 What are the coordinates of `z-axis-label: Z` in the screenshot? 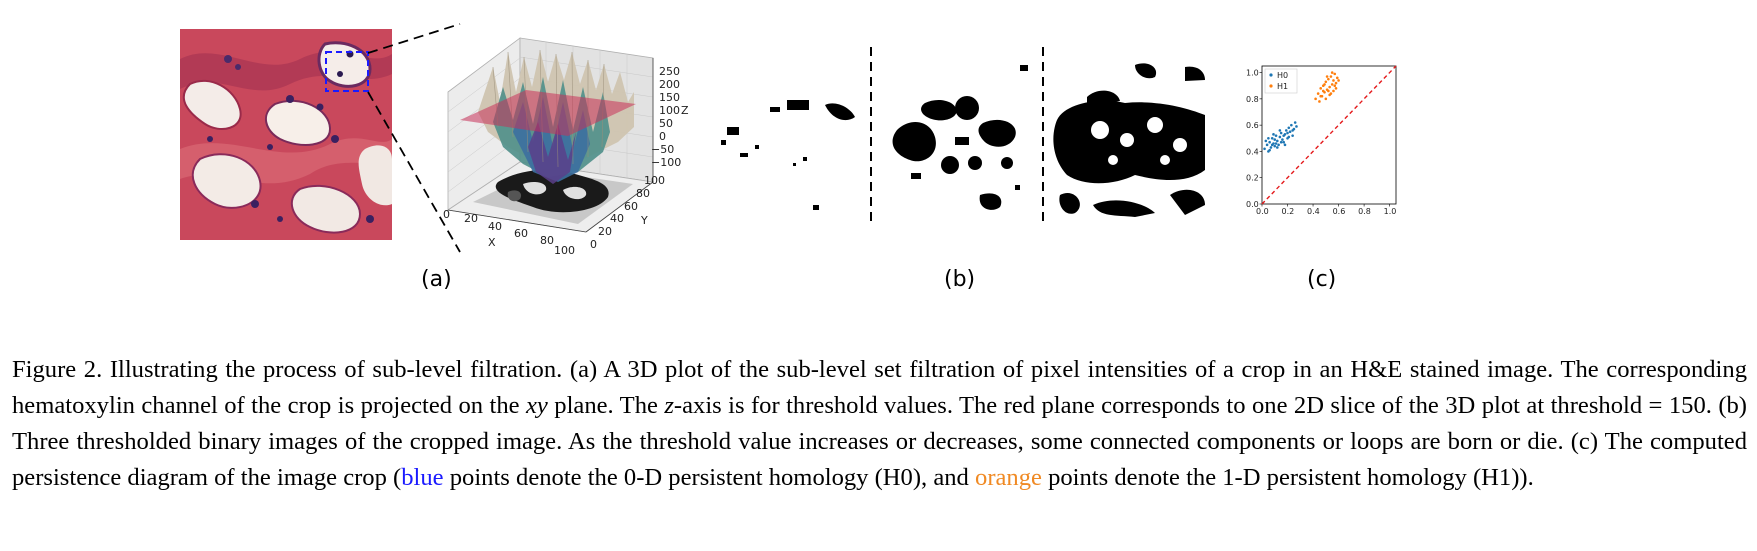 It's located at (685, 110).